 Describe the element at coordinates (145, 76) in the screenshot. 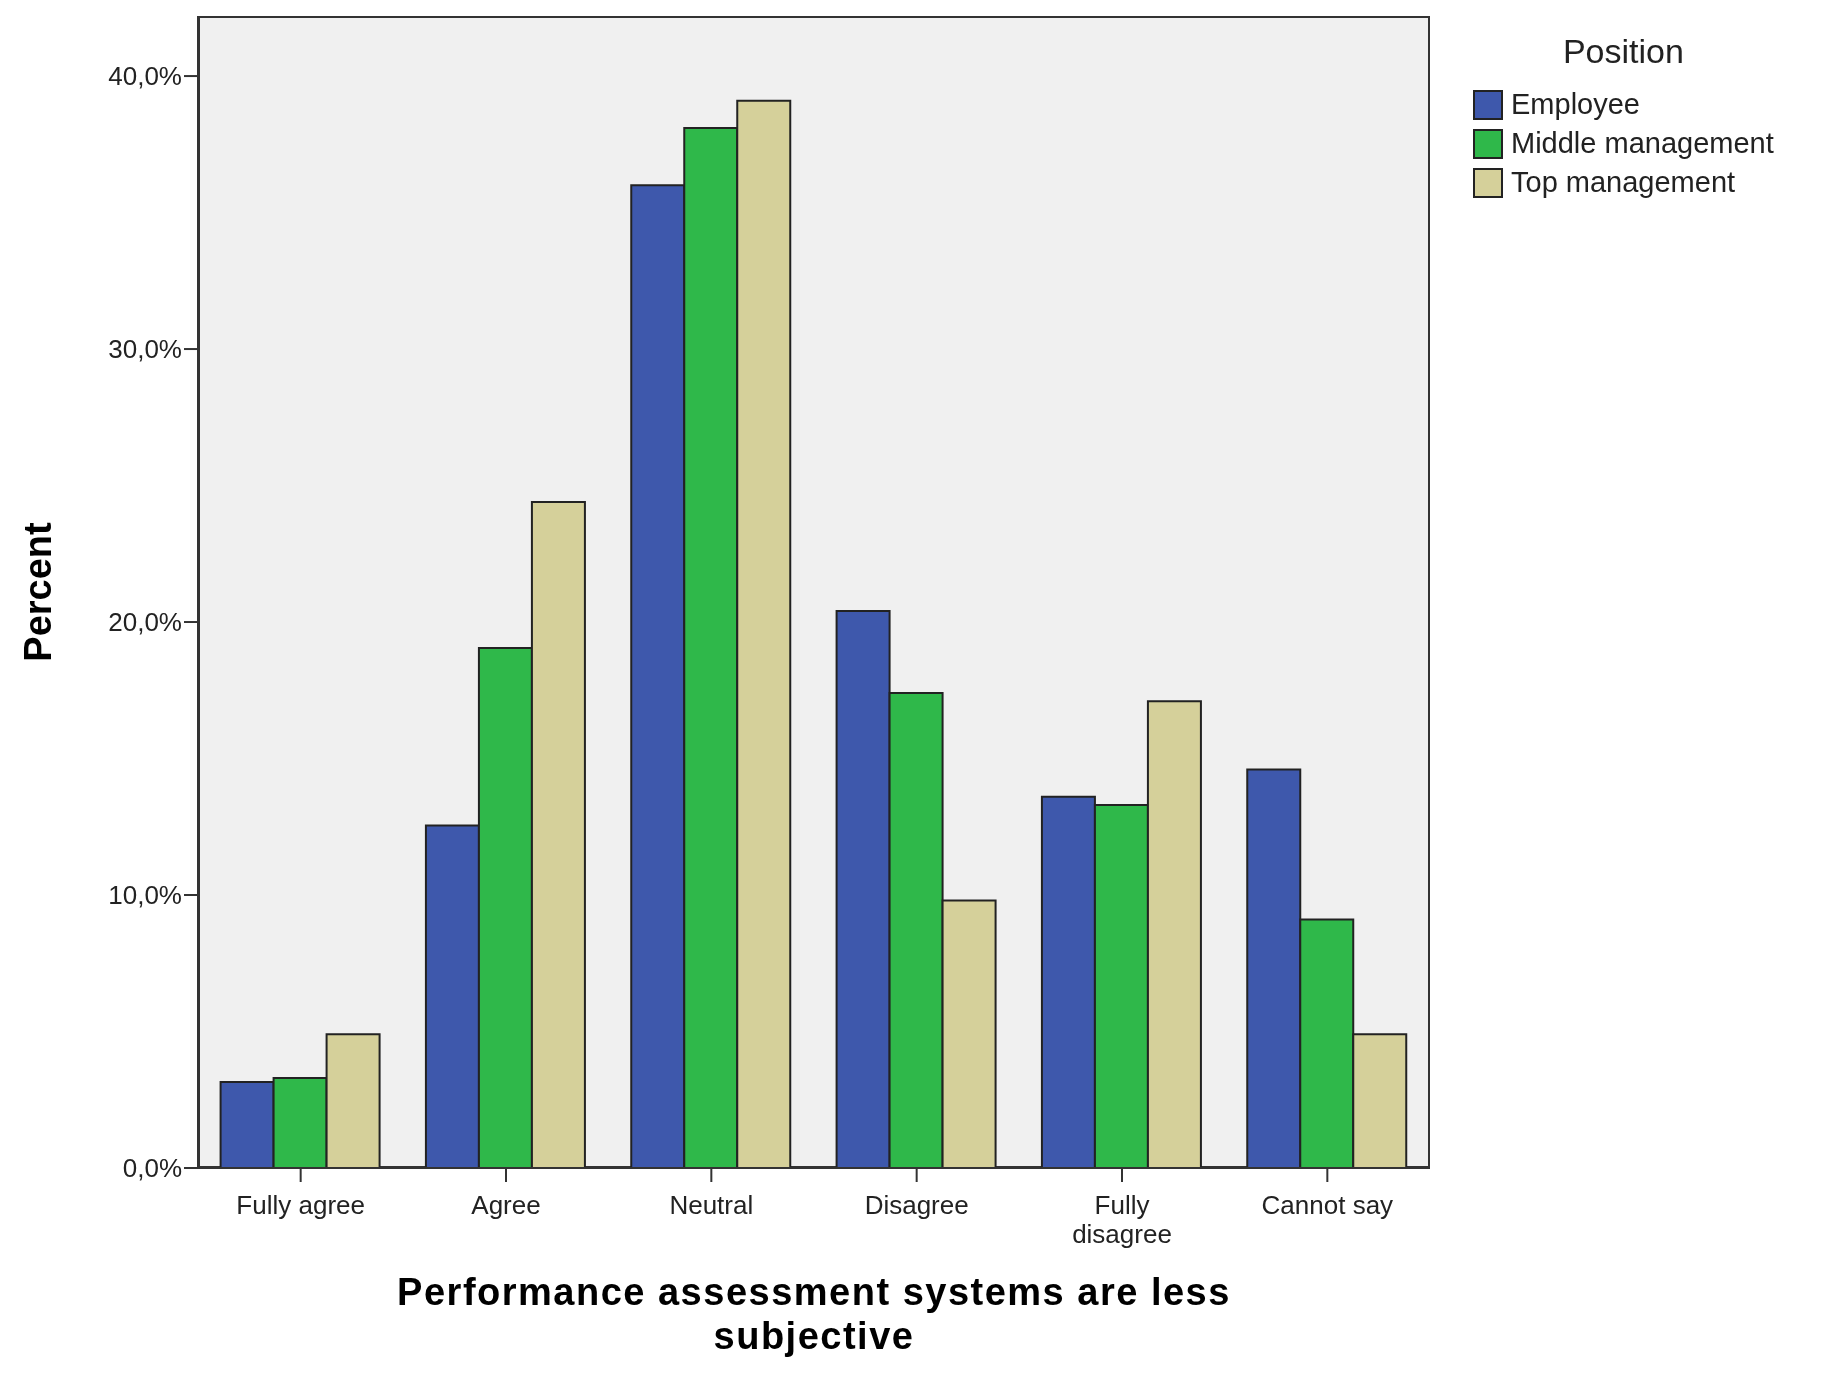

I see `y-tick-label: 40,0%` at that location.